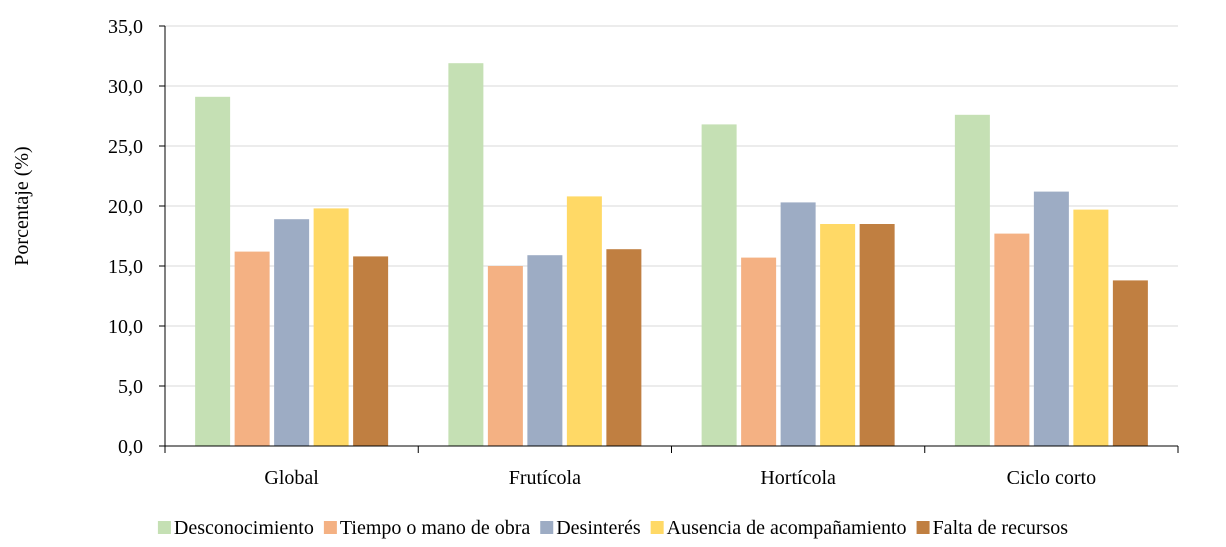 This screenshot has height=547, width=1226. I want to click on legend-label: Desconocimiento, so click(244, 528).